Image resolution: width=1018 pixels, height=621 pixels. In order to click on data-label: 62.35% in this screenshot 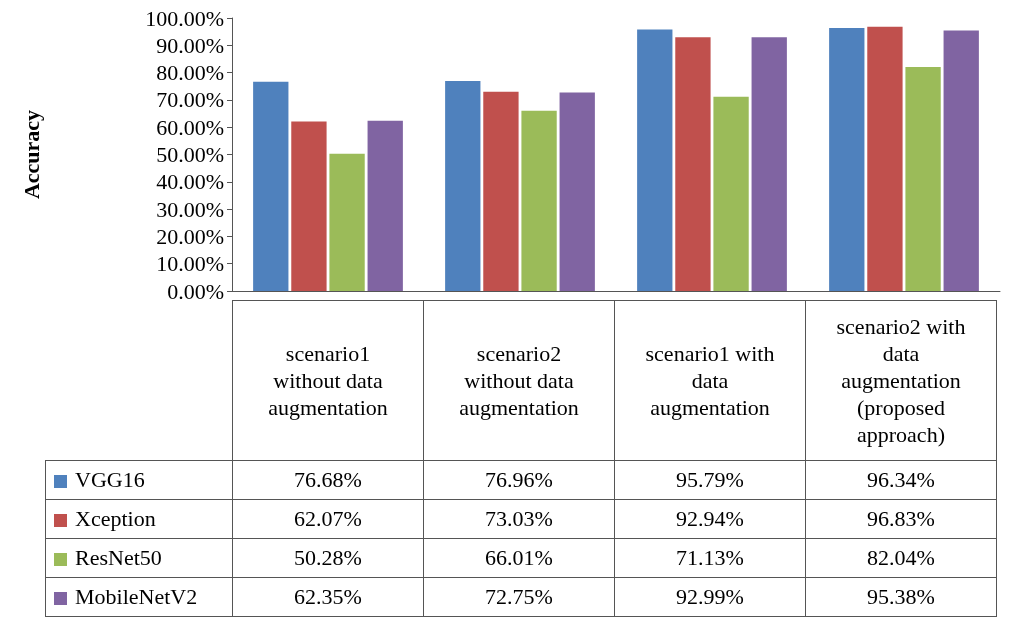, I will do `click(328, 597)`.